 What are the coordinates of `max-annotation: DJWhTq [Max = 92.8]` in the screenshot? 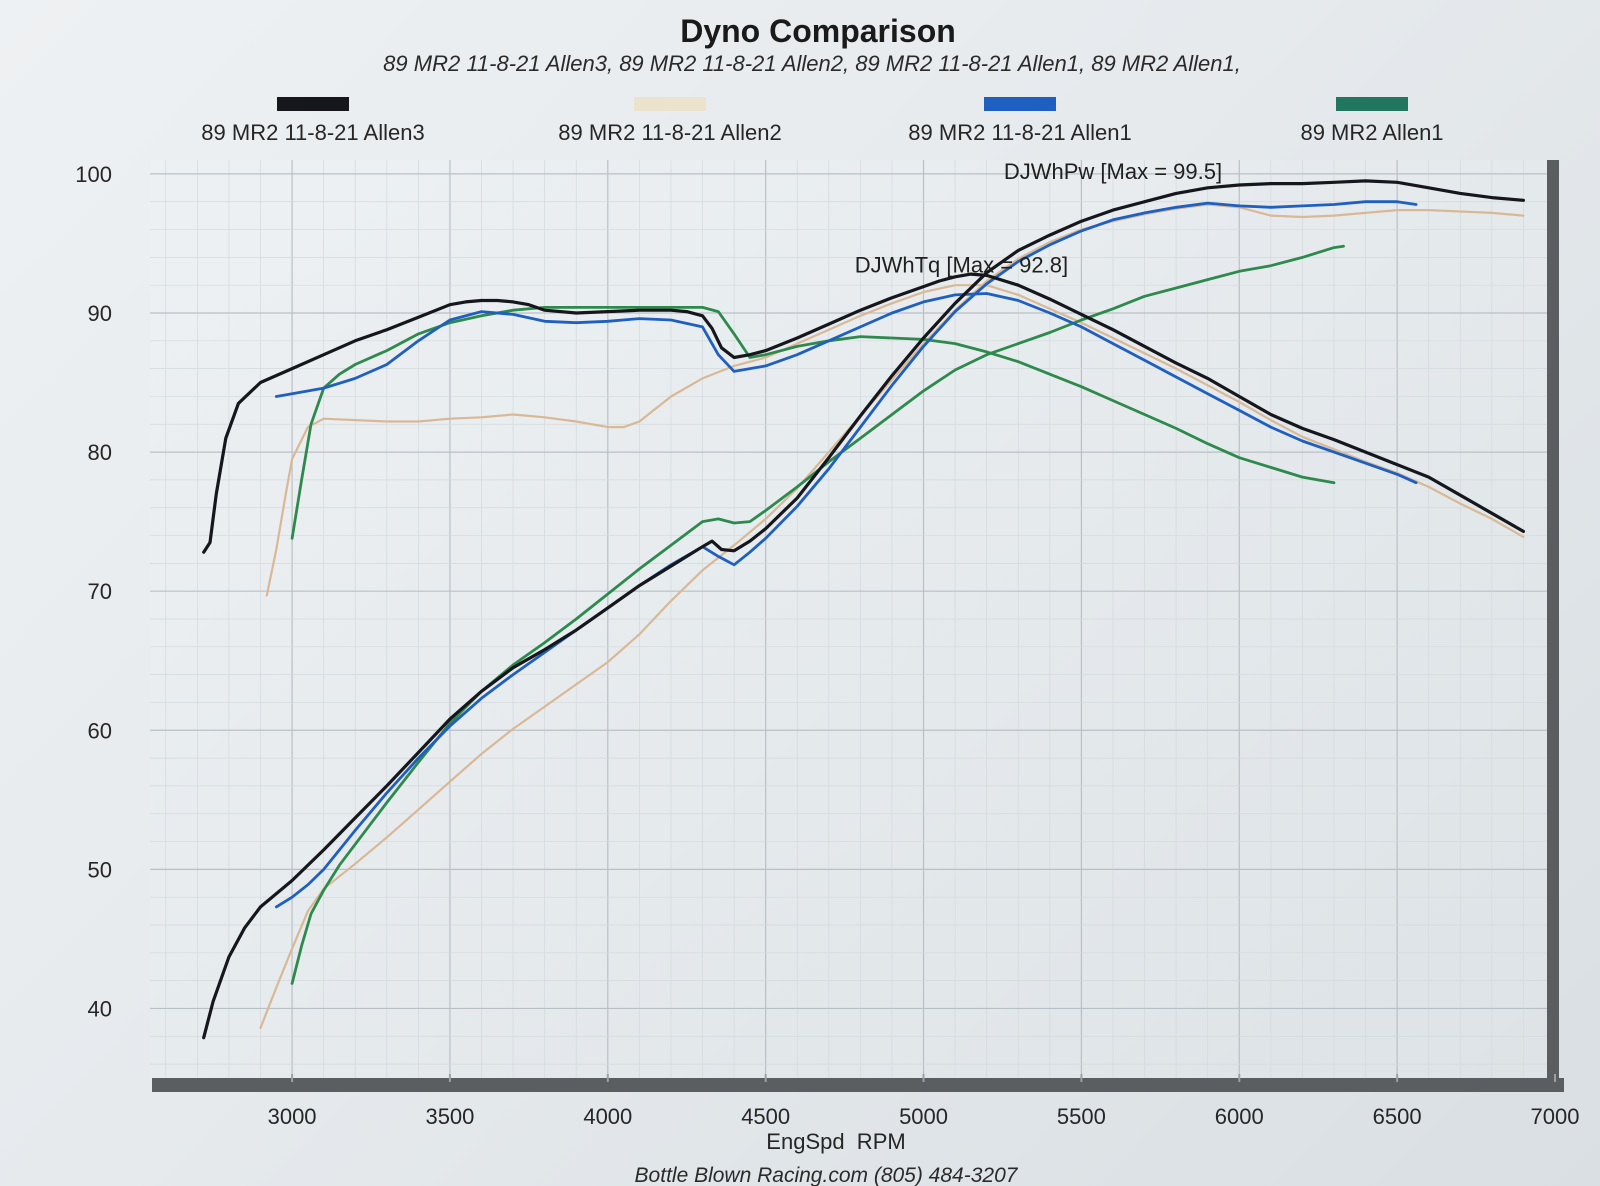 It's located at (961, 264).